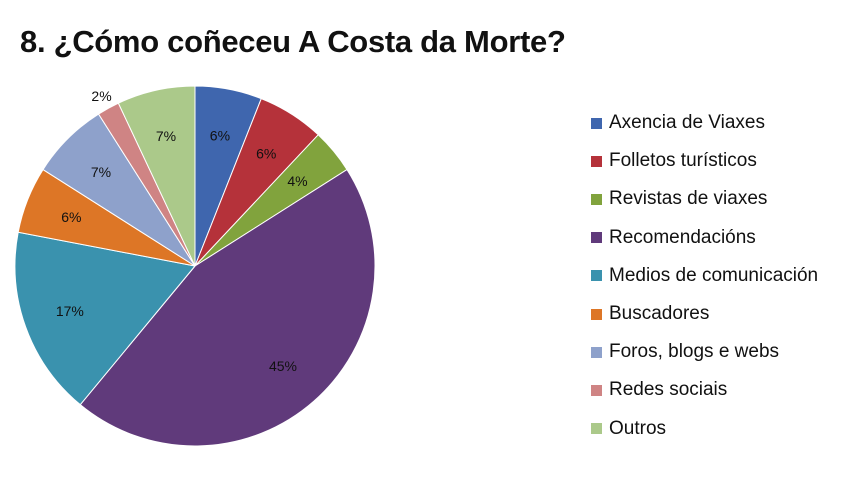  I want to click on legend-item: Foros, blogs e webs, so click(704, 352).